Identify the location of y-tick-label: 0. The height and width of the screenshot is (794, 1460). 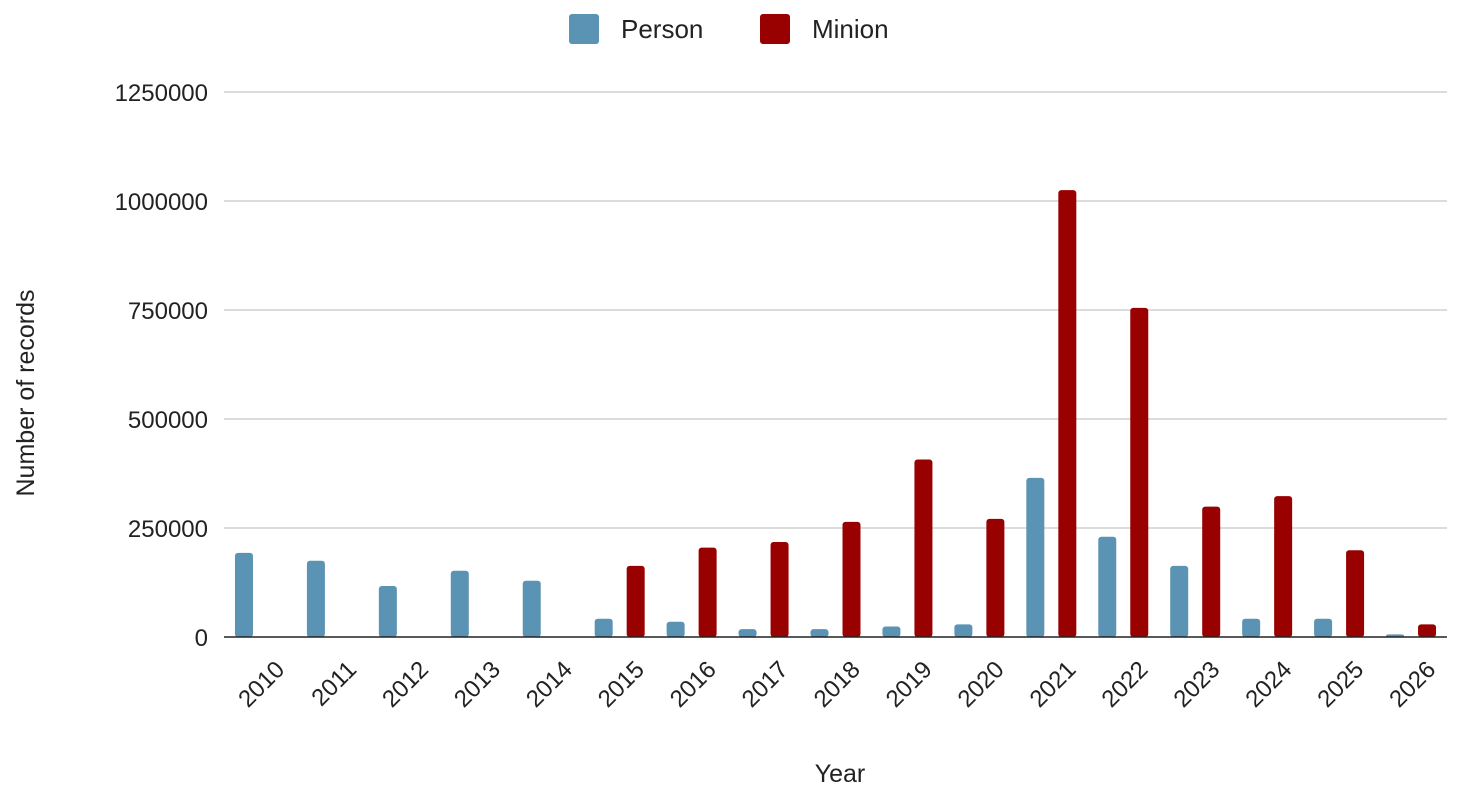
(201, 638).